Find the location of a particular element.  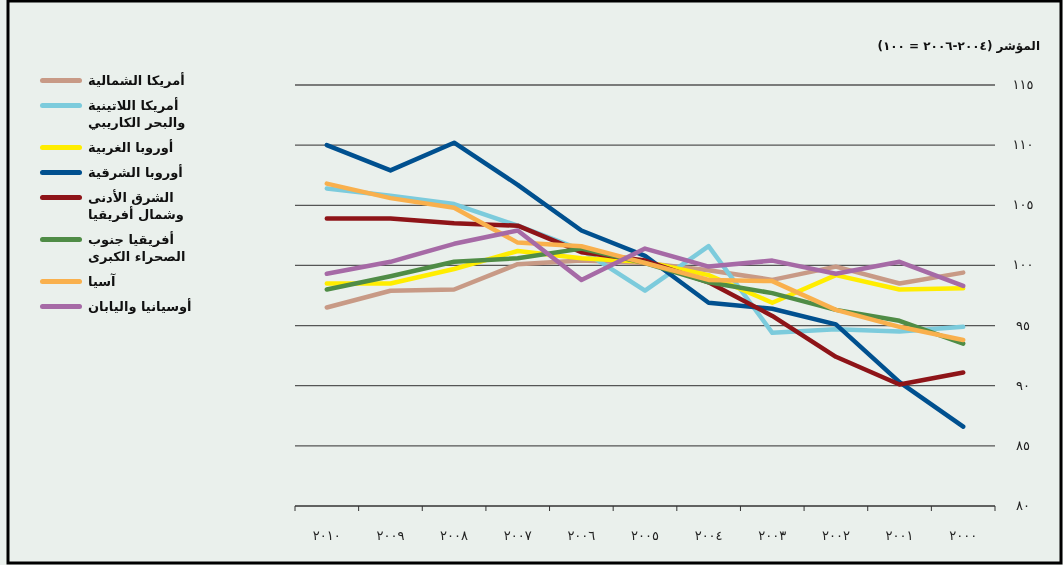

line-series is located at coordinates (645, 258).